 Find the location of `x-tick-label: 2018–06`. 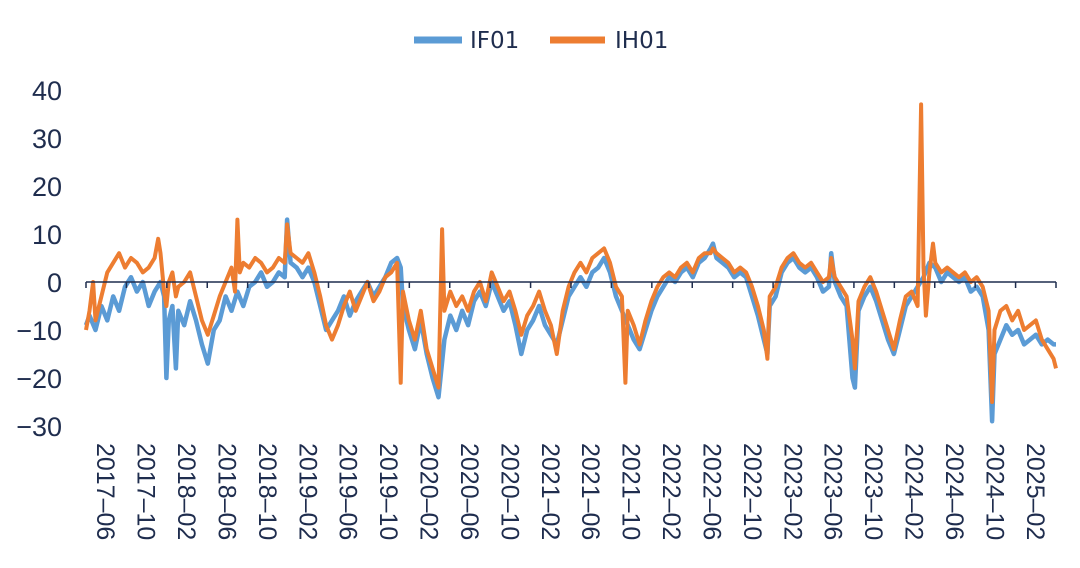

x-tick-label: 2018–06 is located at coordinates (227, 491).